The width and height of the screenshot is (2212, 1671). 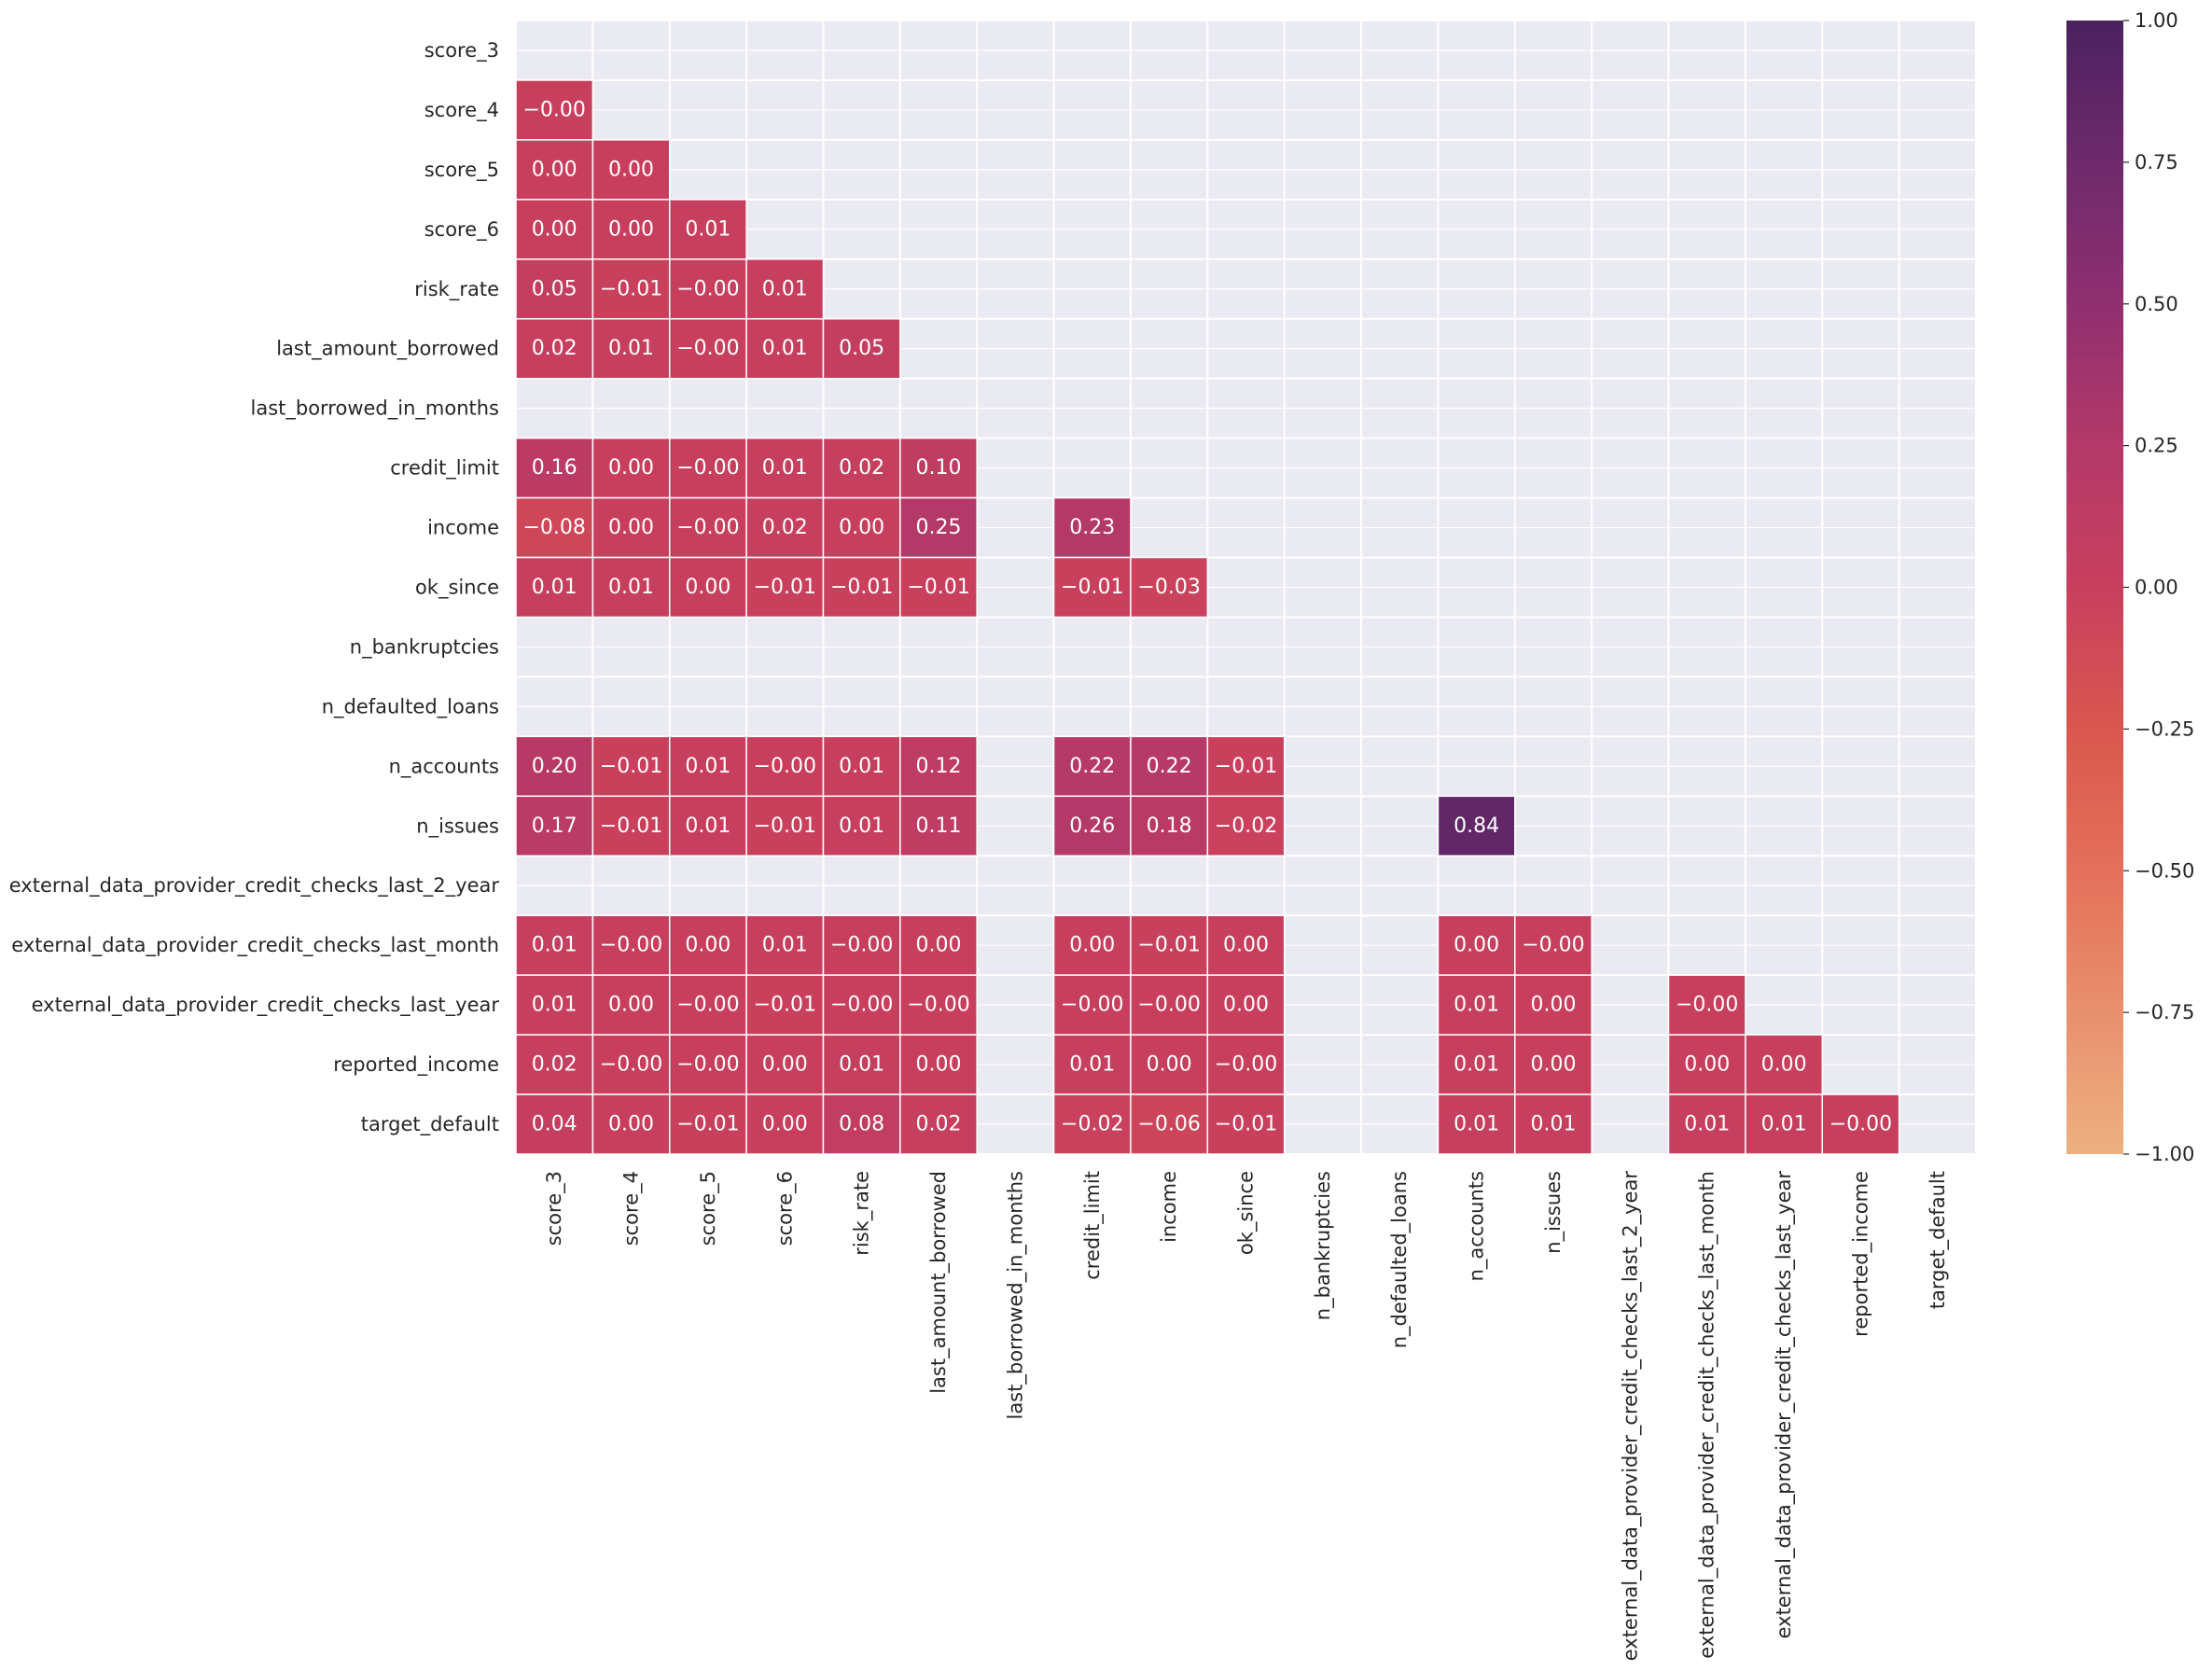 What do you see at coordinates (1400, 1260) in the screenshot?
I see `x-tick-label: n_defaulted_loans` at bounding box center [1400, 1260].